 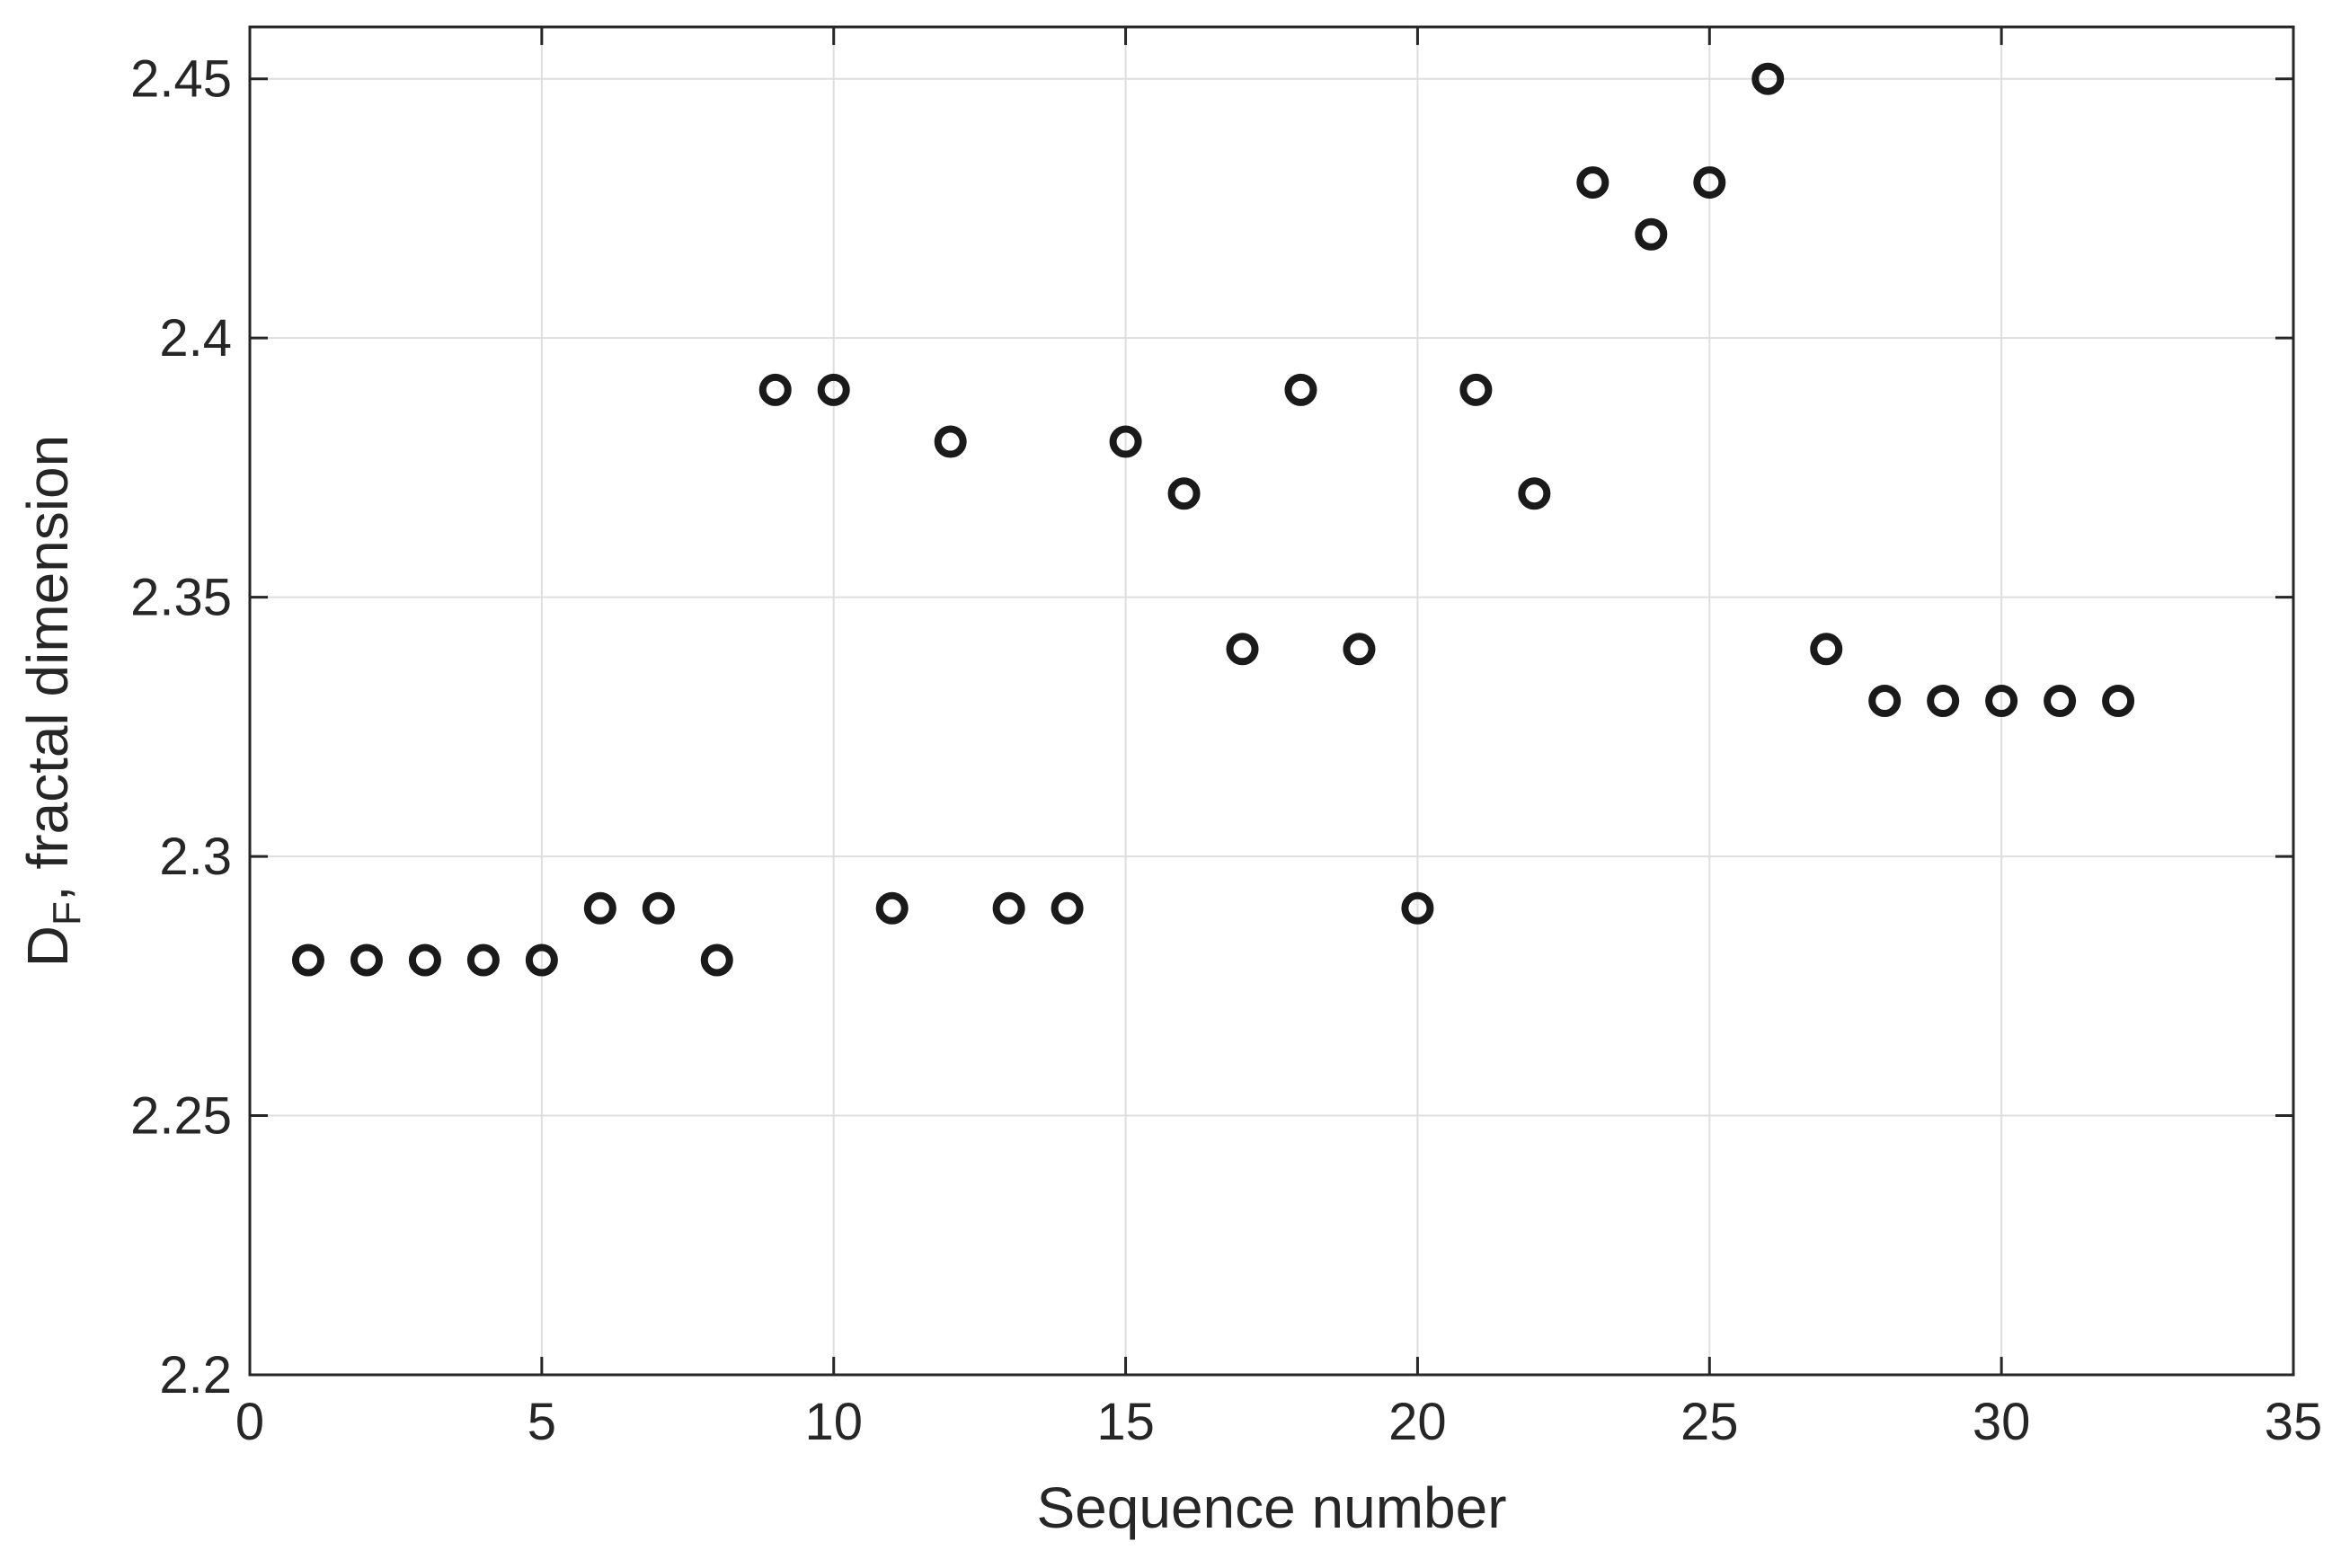 I want to click on y-tick-label: 2.45, so click(x=181, y=79).